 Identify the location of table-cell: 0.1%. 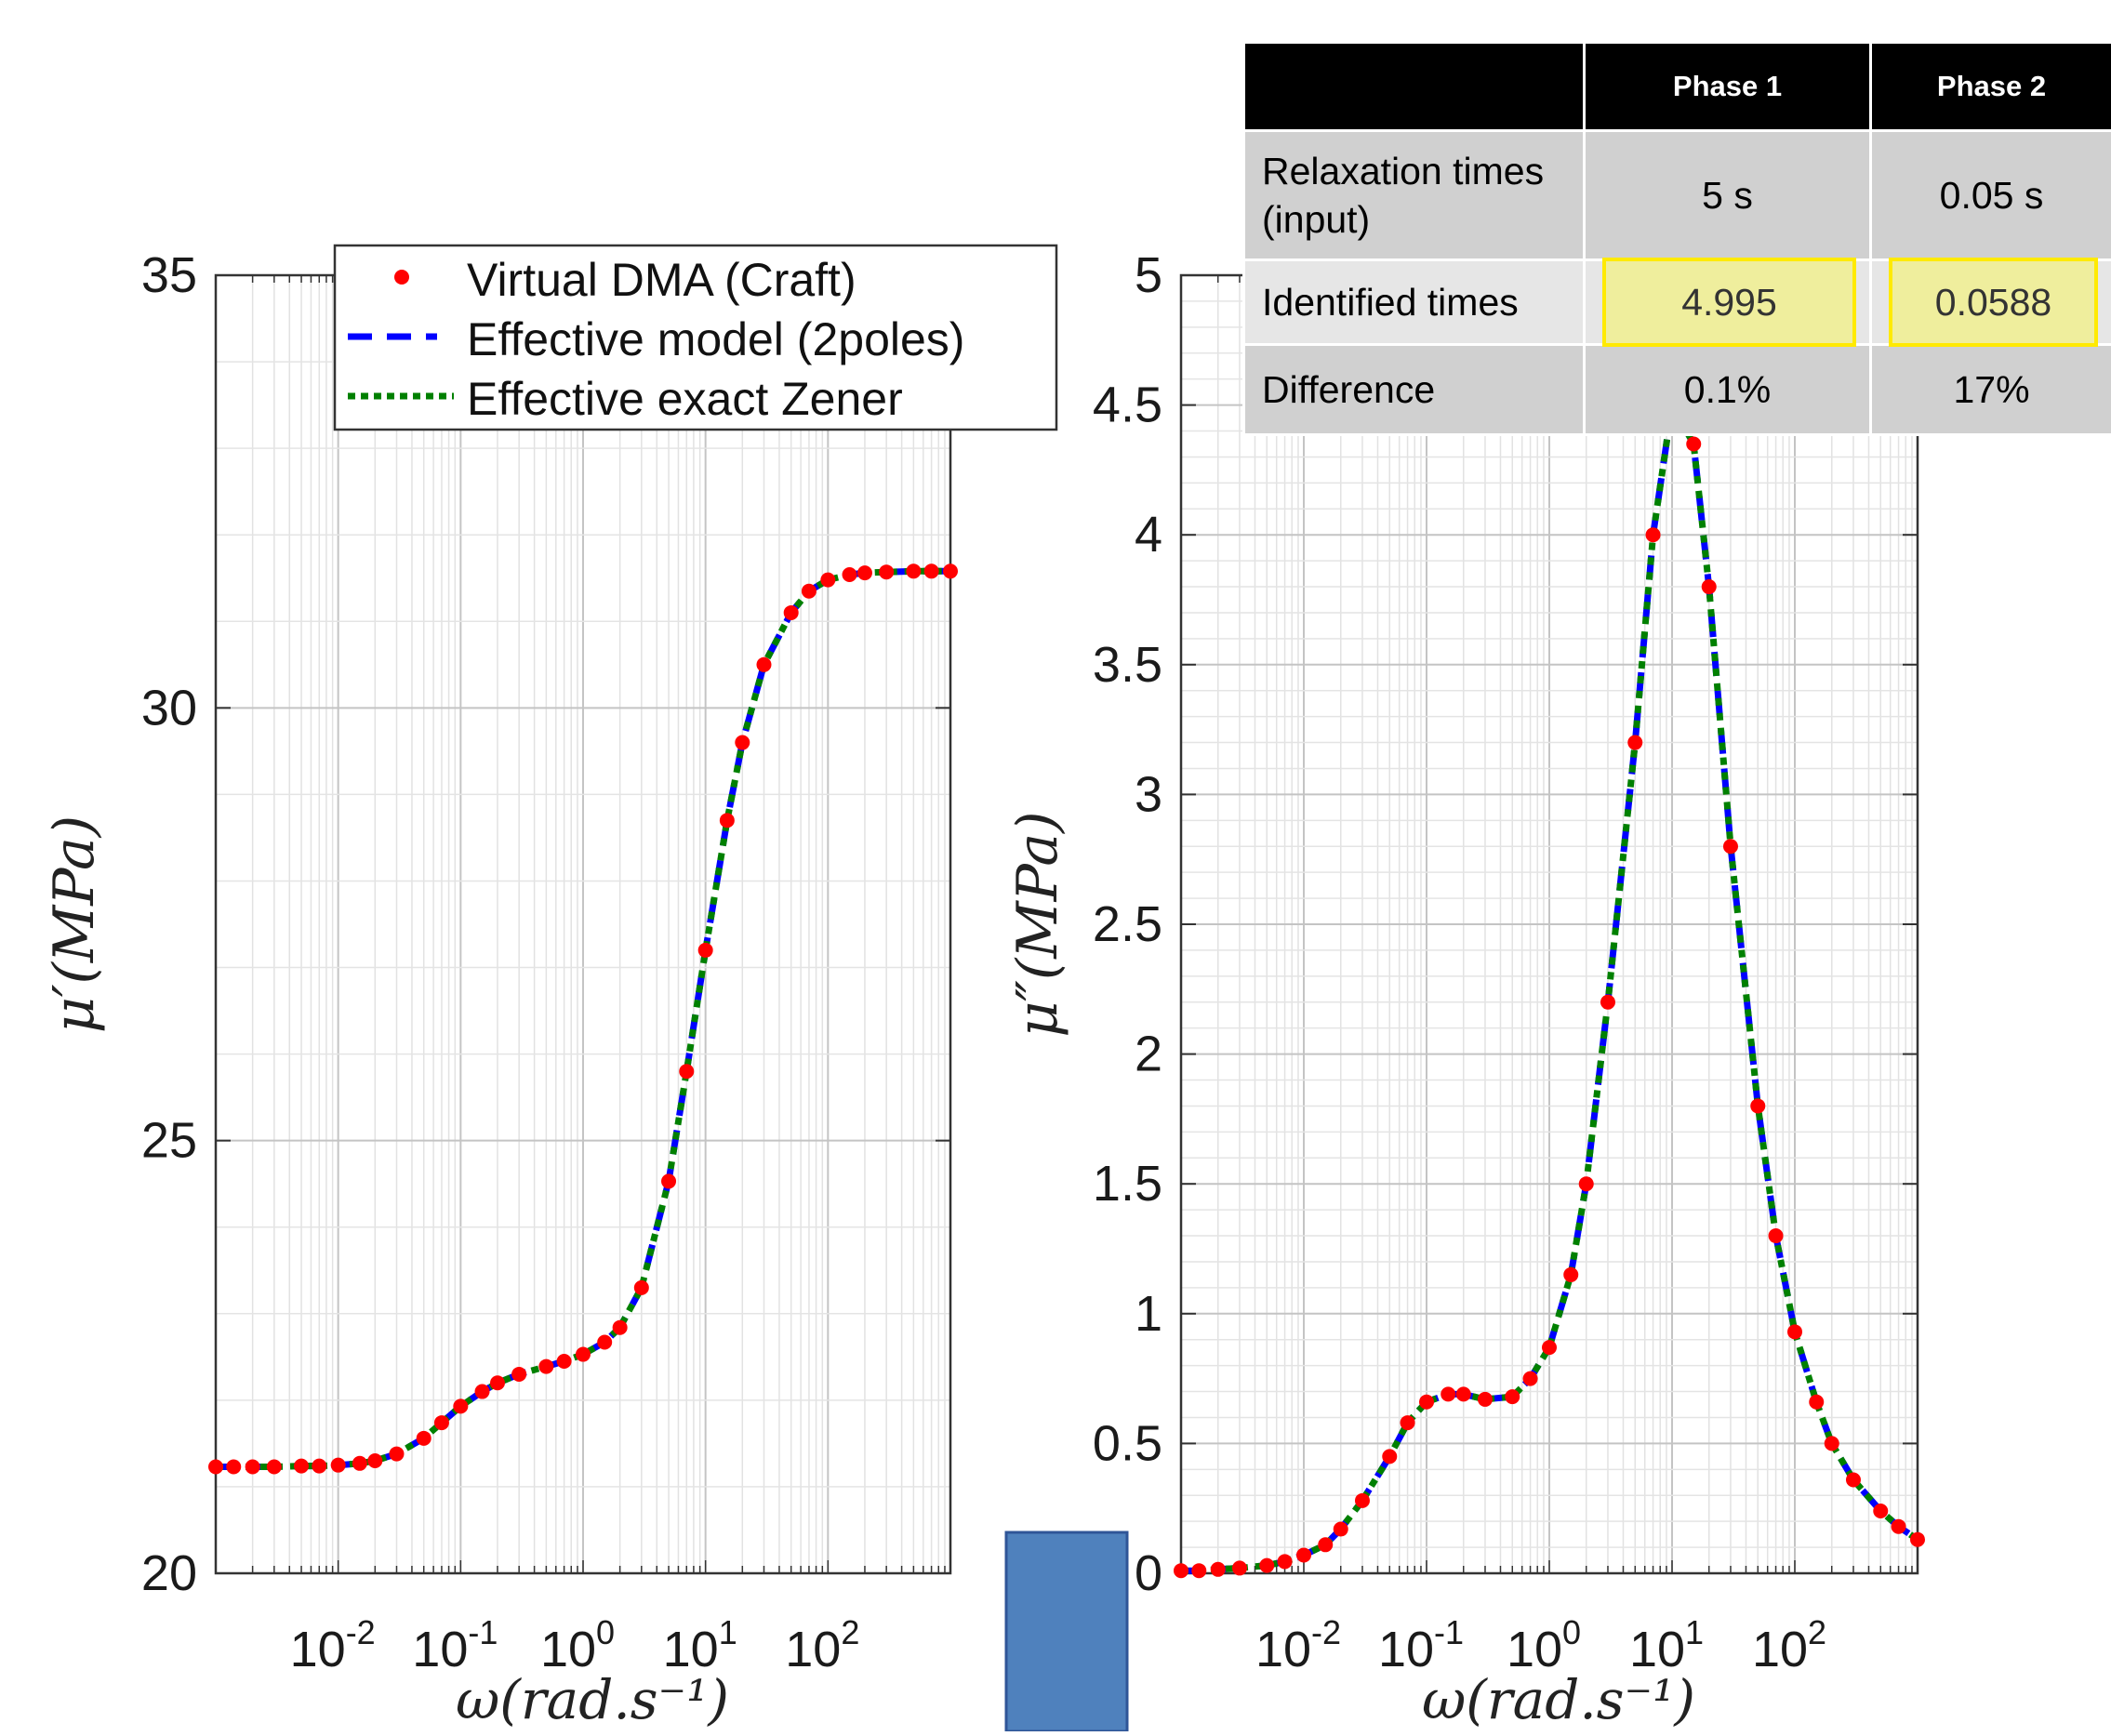
(1728, 390).